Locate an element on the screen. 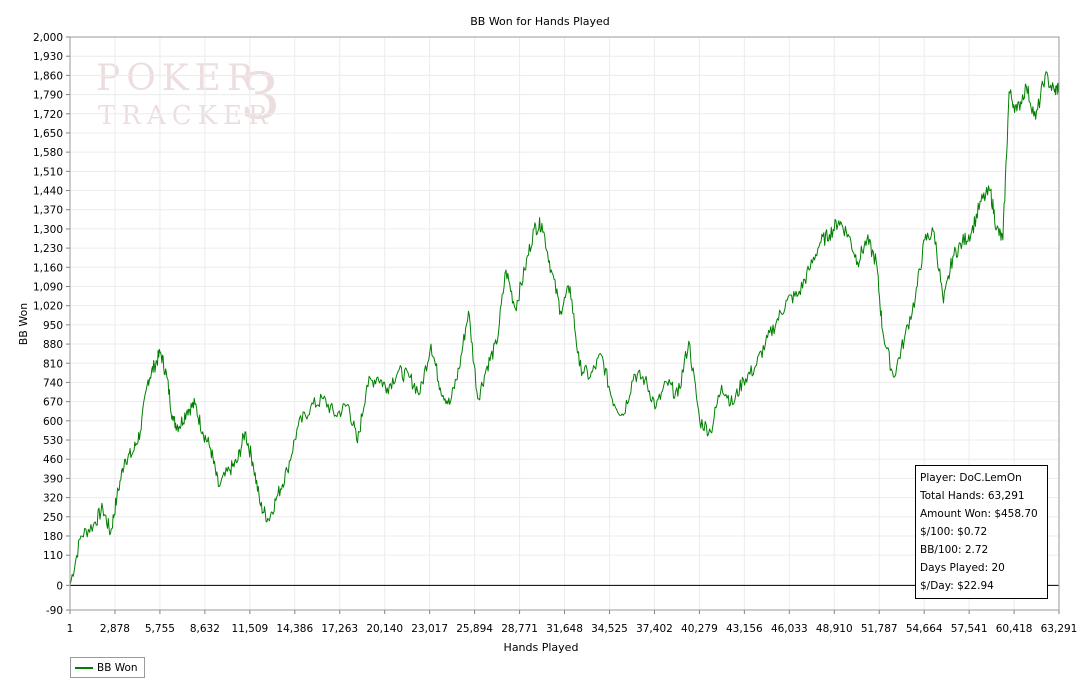  legend: BB Won is located at coordinates (107, 667).